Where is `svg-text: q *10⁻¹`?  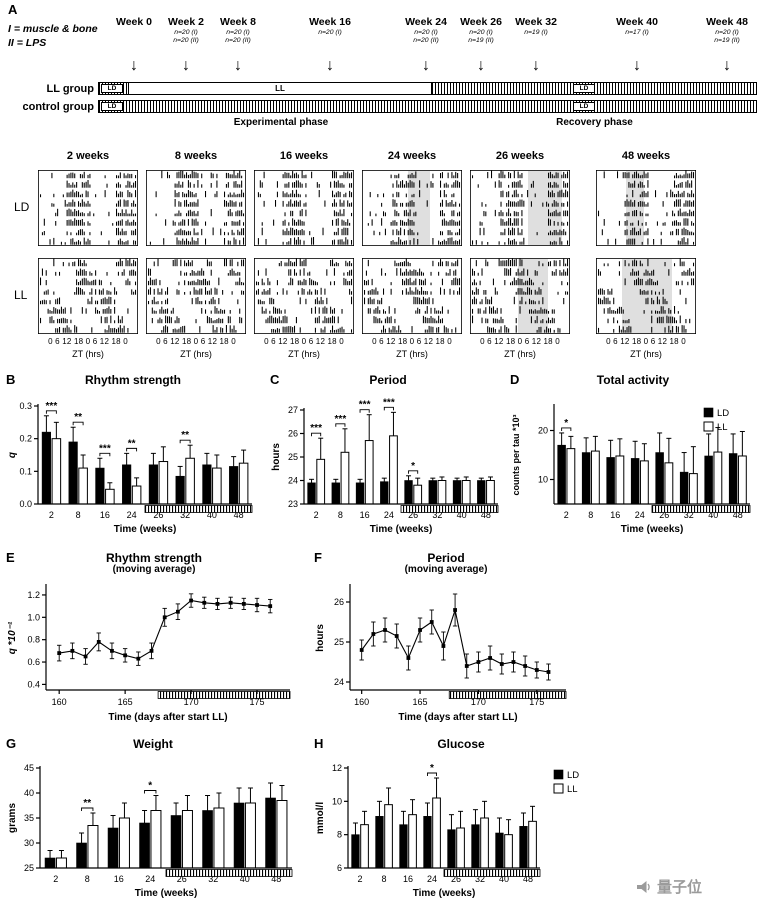 svg-text: q *10⁻¹ is located at coordinates (12, 637).